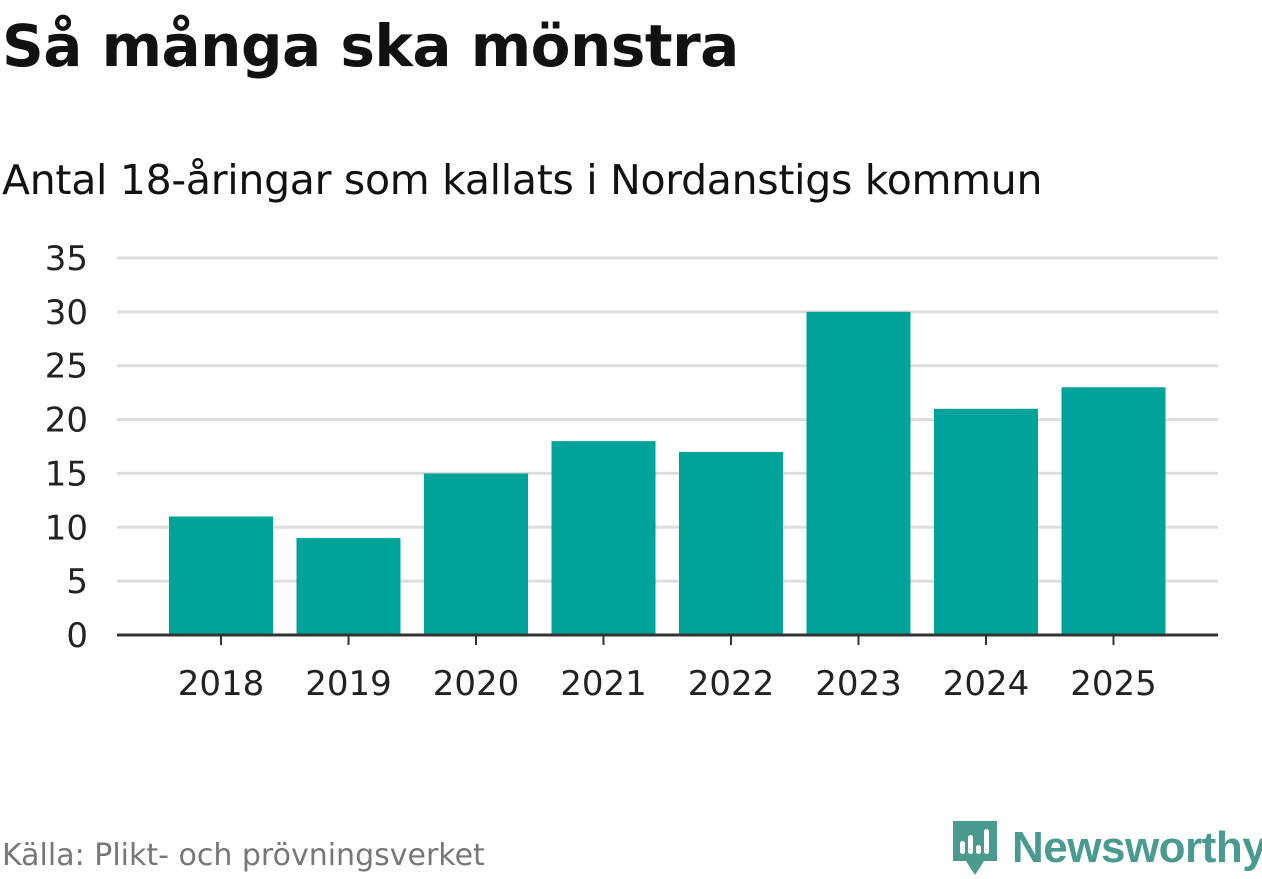  What do you see at coordinates (667, 669) in the screenshot?
I see `x-axis-ticks: 2018 2019 2020 2021 2022 2023 2024 2025` at bounding box center [667, 669].